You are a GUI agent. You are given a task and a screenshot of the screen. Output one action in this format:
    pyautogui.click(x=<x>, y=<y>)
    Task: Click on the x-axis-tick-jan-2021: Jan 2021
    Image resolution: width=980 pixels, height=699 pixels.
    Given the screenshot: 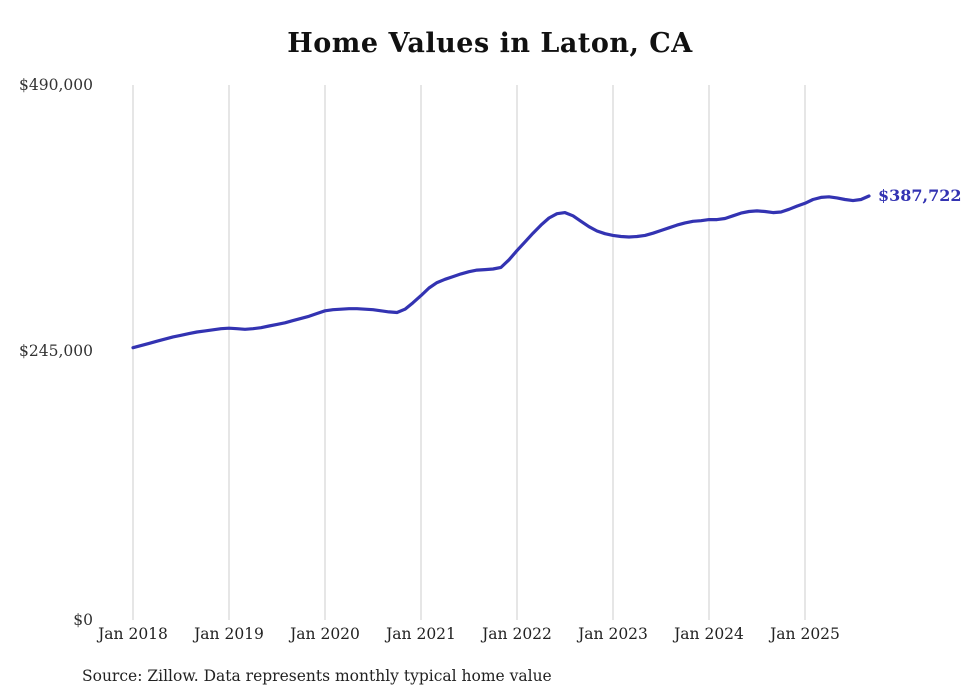 What is the action you would take?
    pyautogui.click(x=421, y=634)
    